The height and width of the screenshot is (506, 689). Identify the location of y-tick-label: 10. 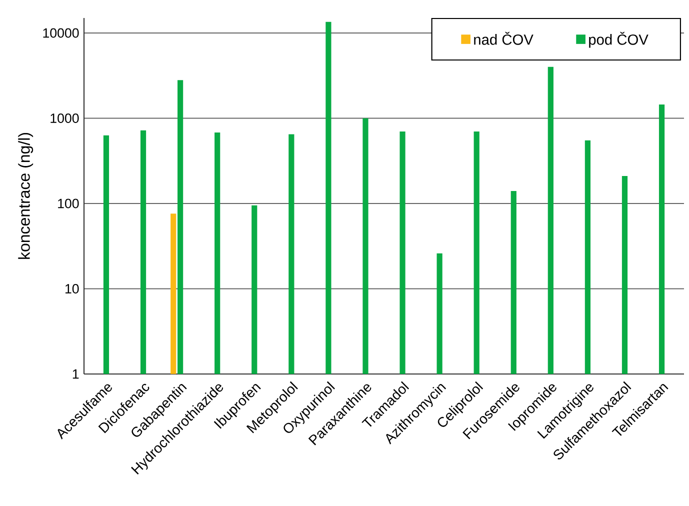
(72, 289).